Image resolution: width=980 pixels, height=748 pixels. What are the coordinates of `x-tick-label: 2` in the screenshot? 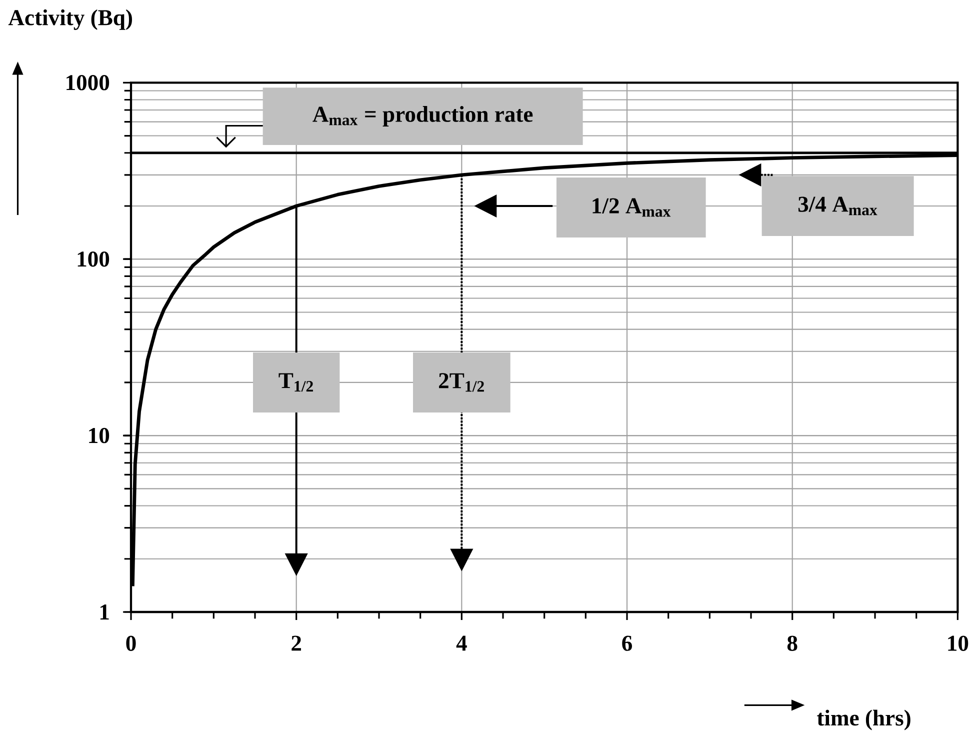 It's located at (296, 643).